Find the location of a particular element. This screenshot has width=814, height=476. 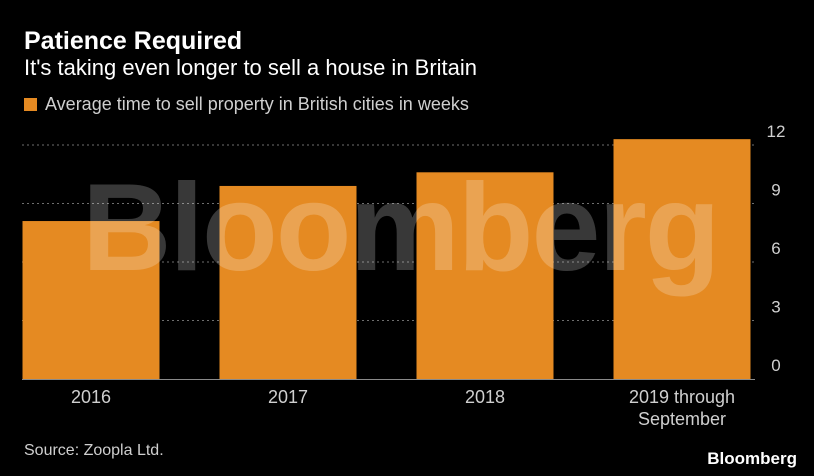

x-category-label: 2018 is located at coordinates (485, 397).